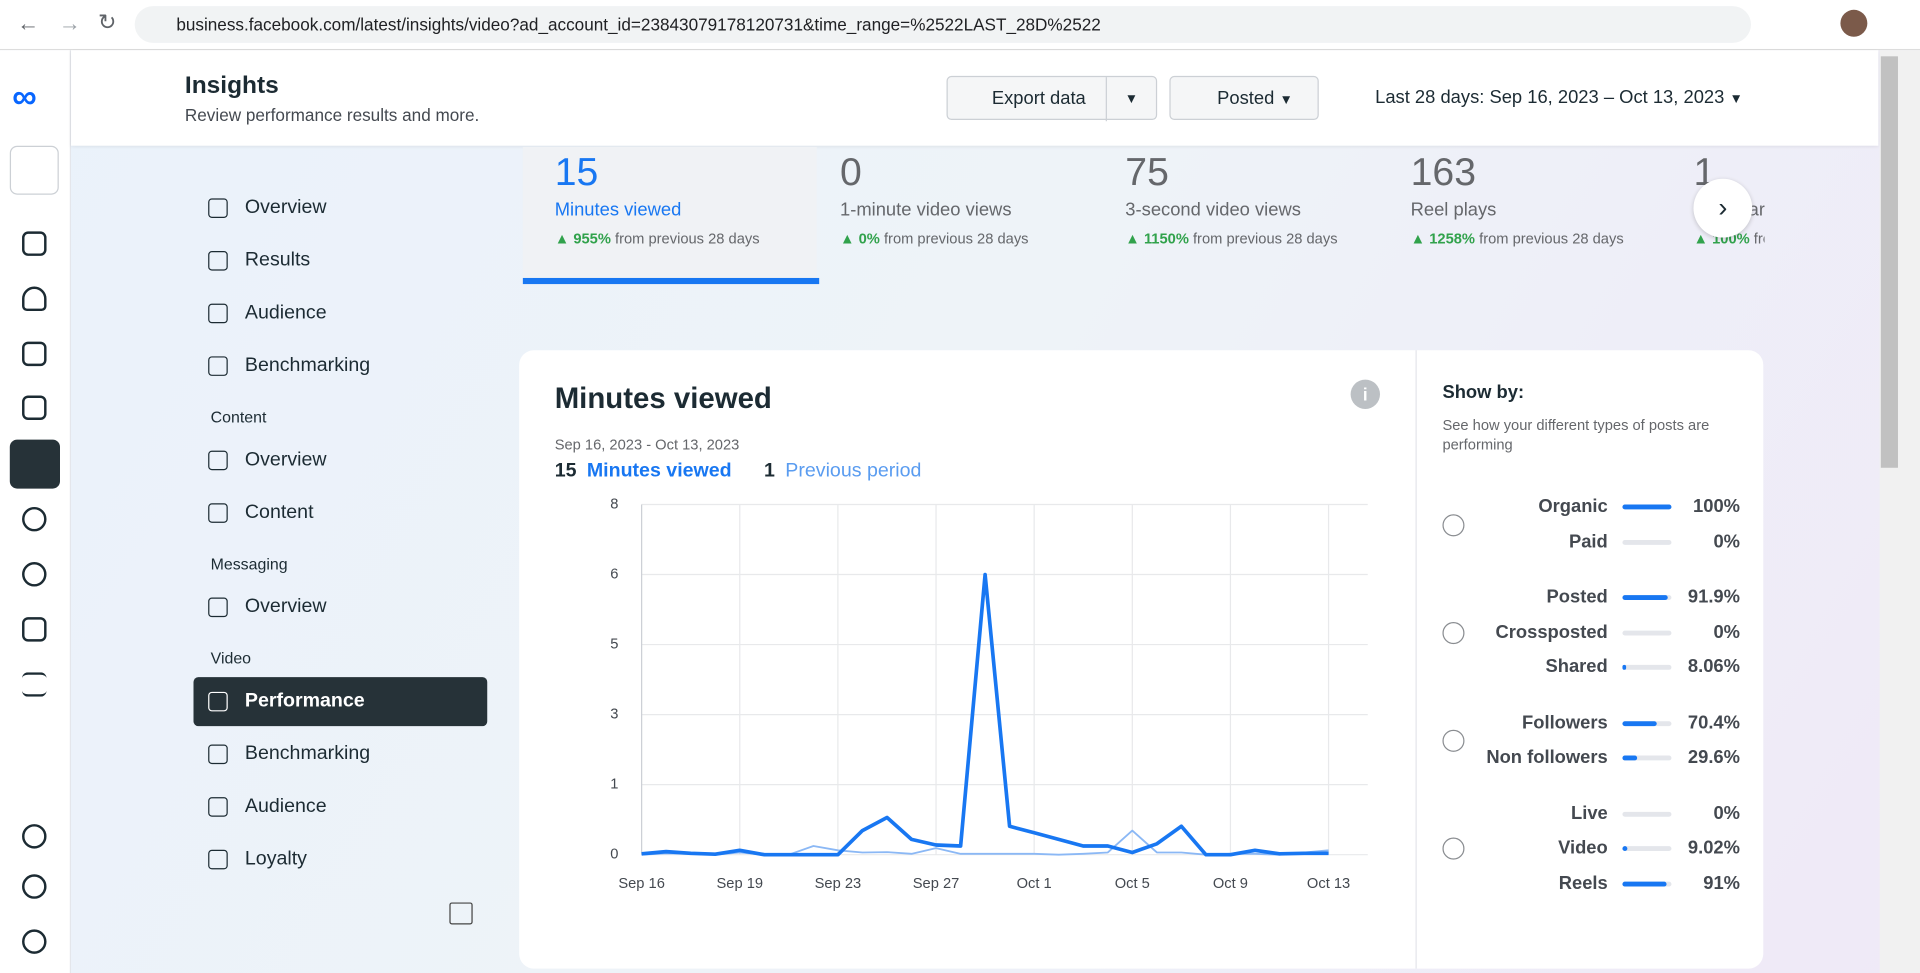 Image resolution: width=1920 pixels, height=973 pixels. Describe the element at coordinates (34, 408) in the screenshot. I see `content-icon` at that location.